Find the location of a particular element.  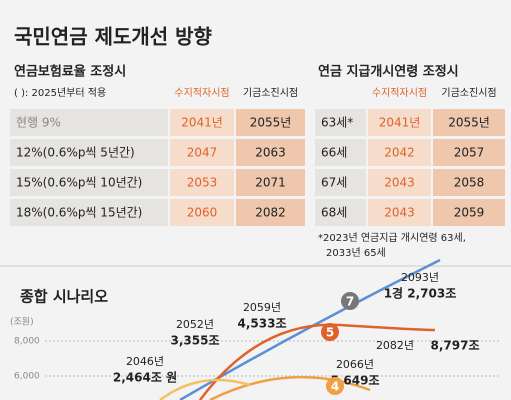

cell: 2059 is located at coordinates (469, 213).